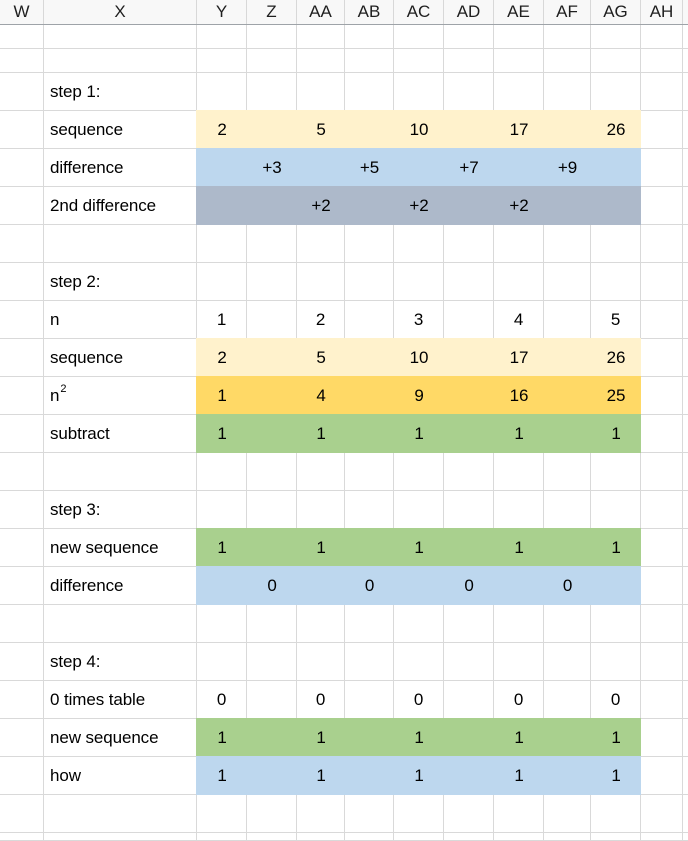 This screenshot has height=841, width=688. What do you see at coordinates (519, 205) in the screenshot?
I see `cell-AE-r6: +2` at bounding box center [519, 205].